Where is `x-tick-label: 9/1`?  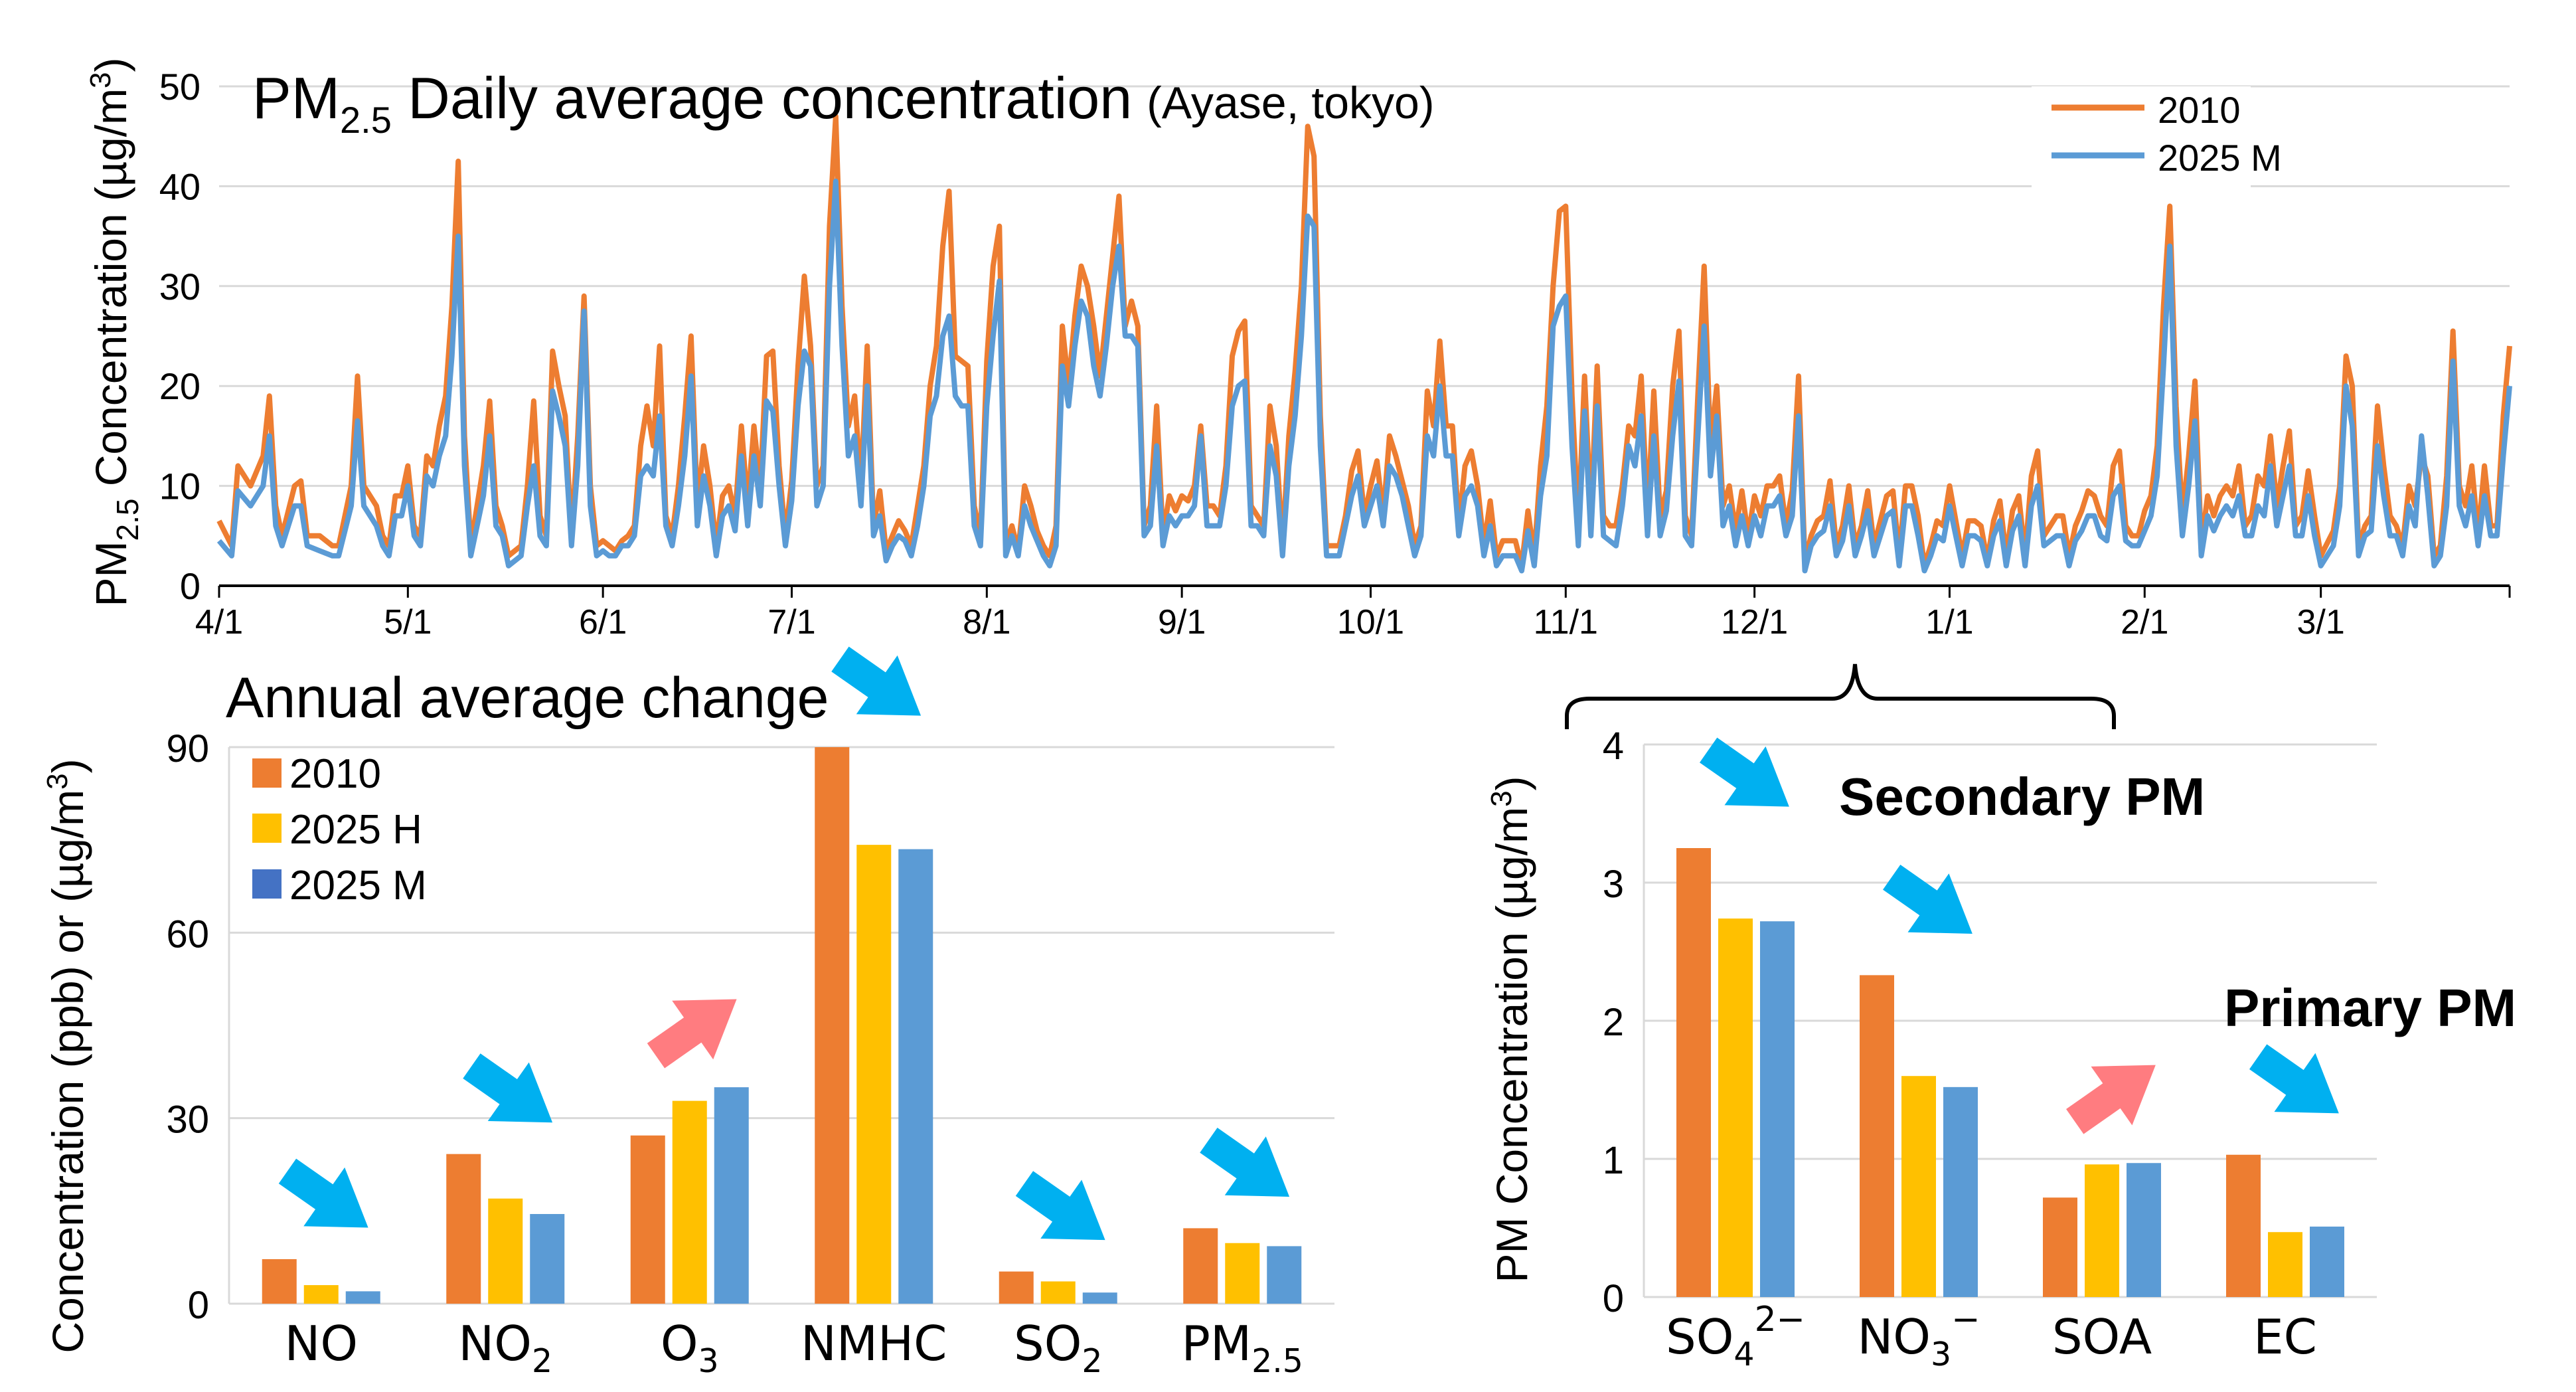 x-tick-label: 9/1 is located at coordinates (1182, 622).